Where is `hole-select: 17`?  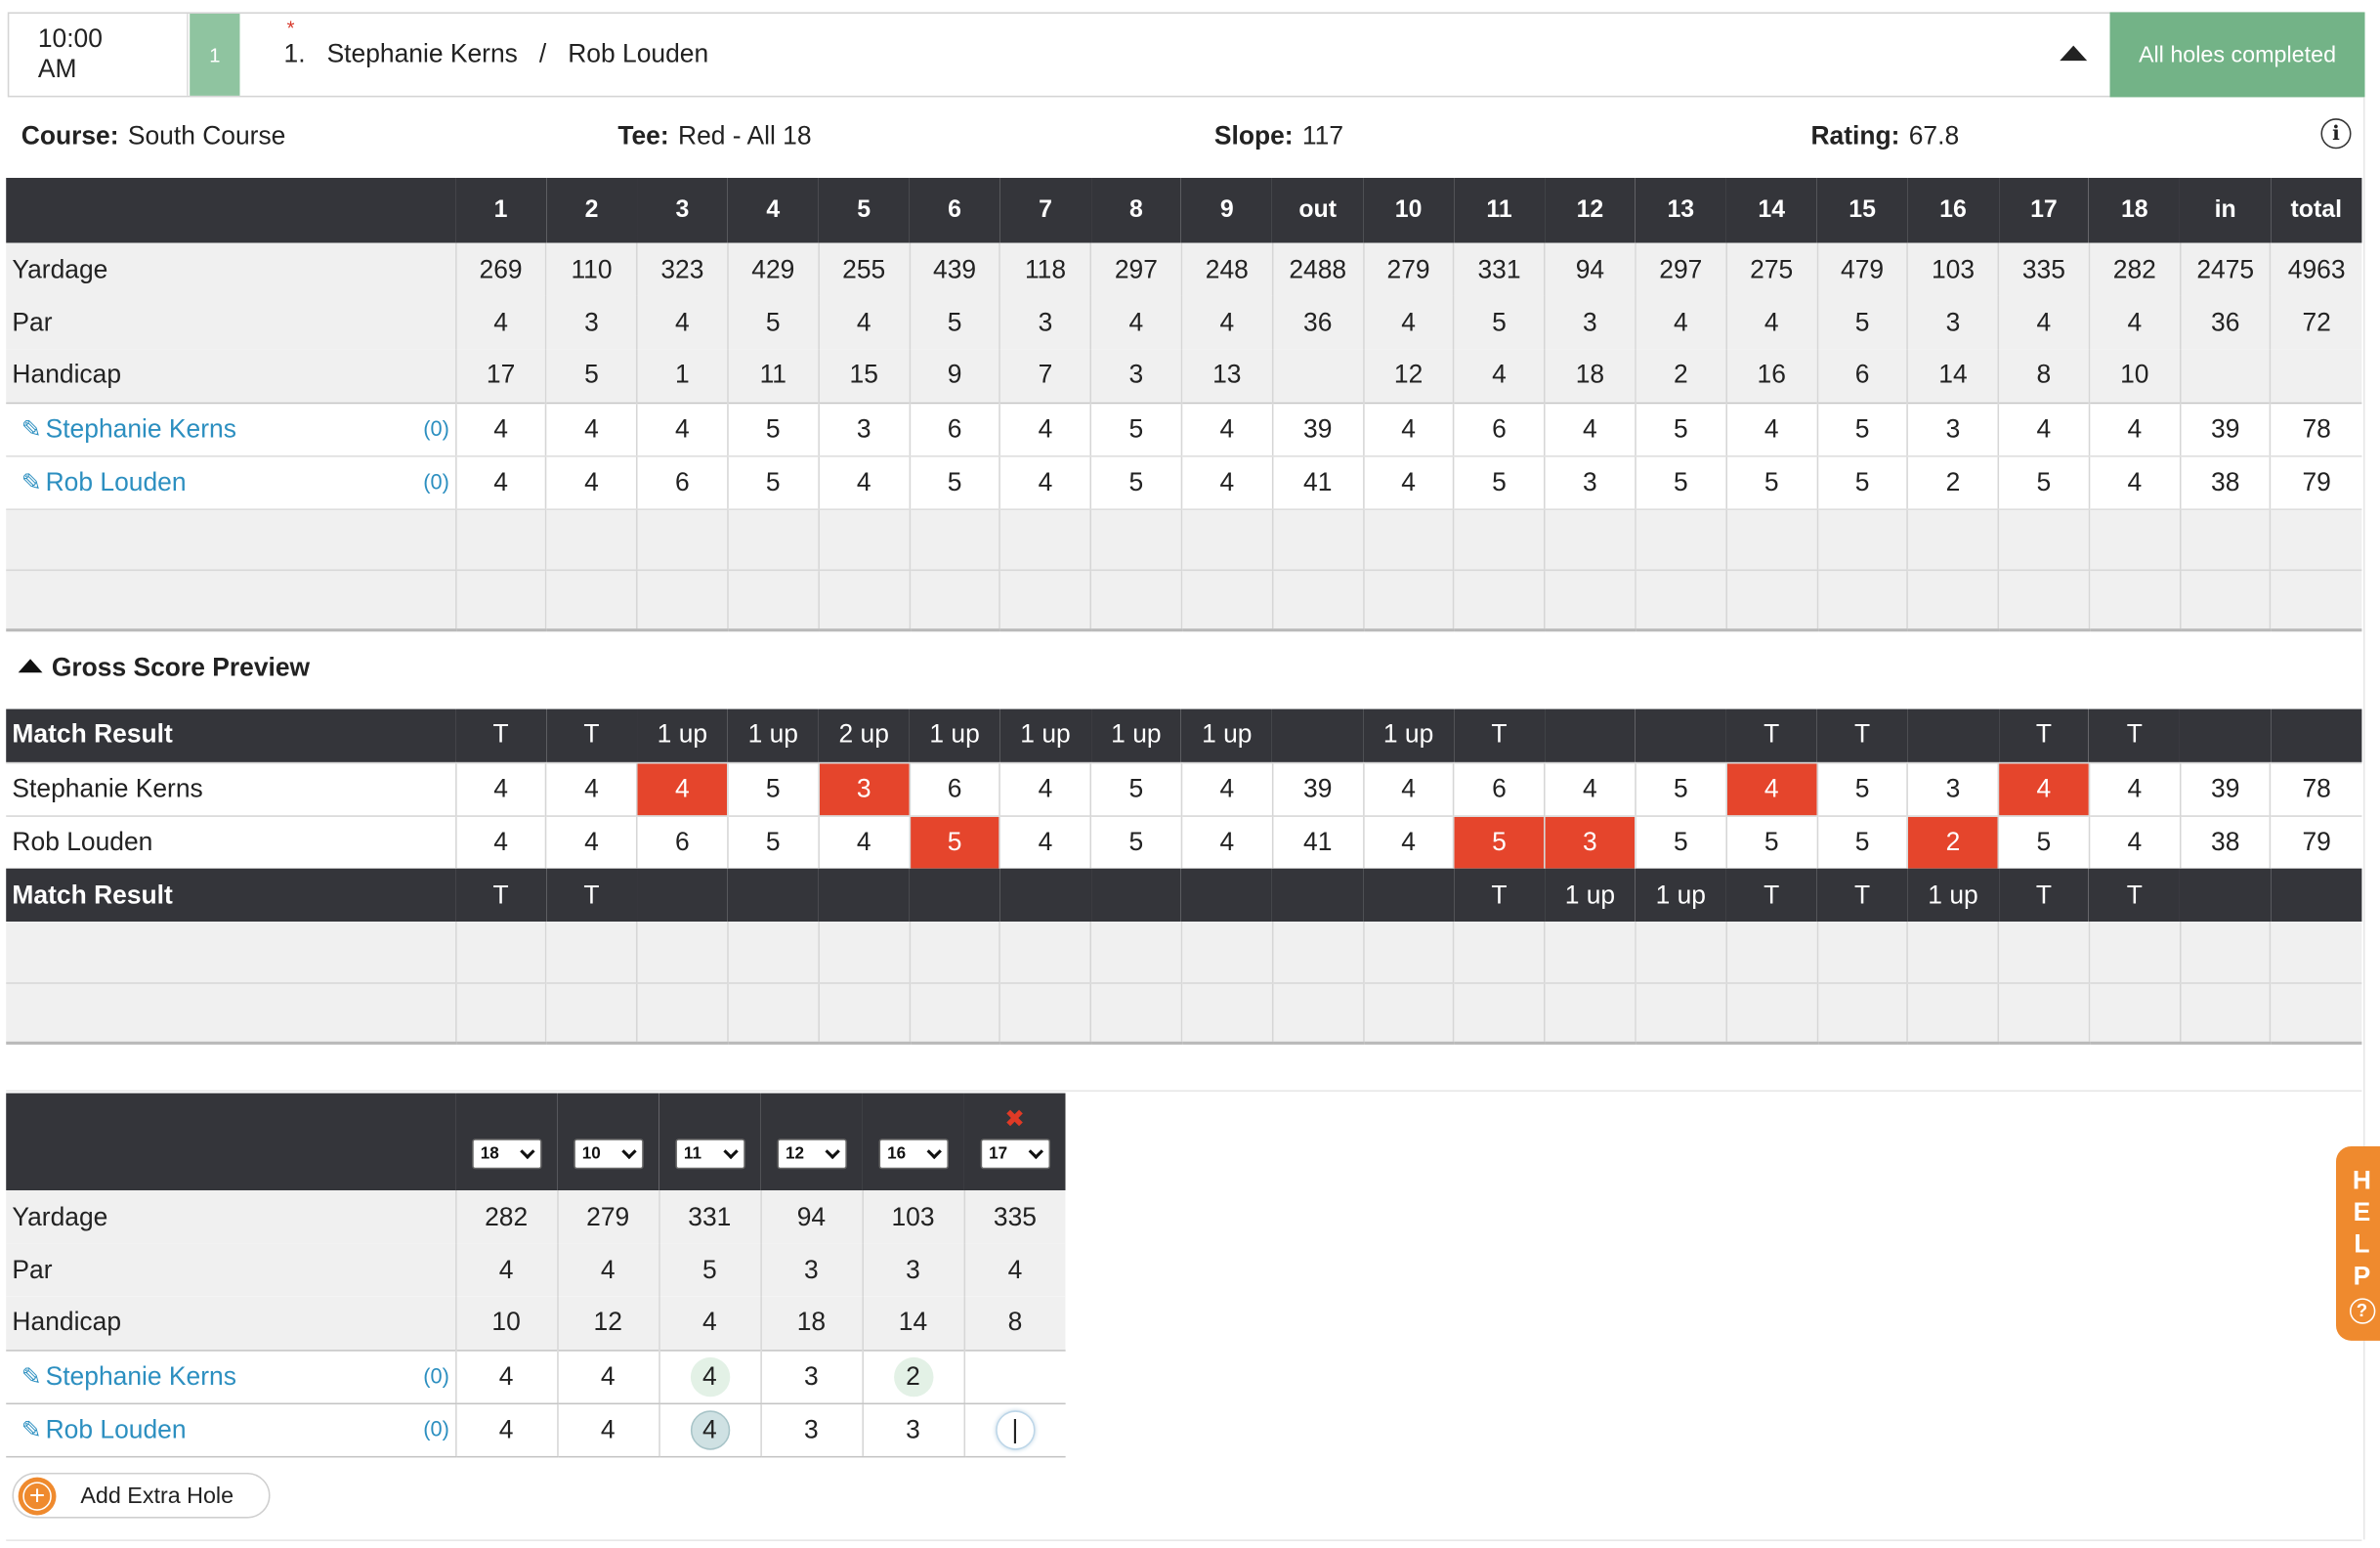
hole-select: 17 is located at coordinates (1014, 1155).